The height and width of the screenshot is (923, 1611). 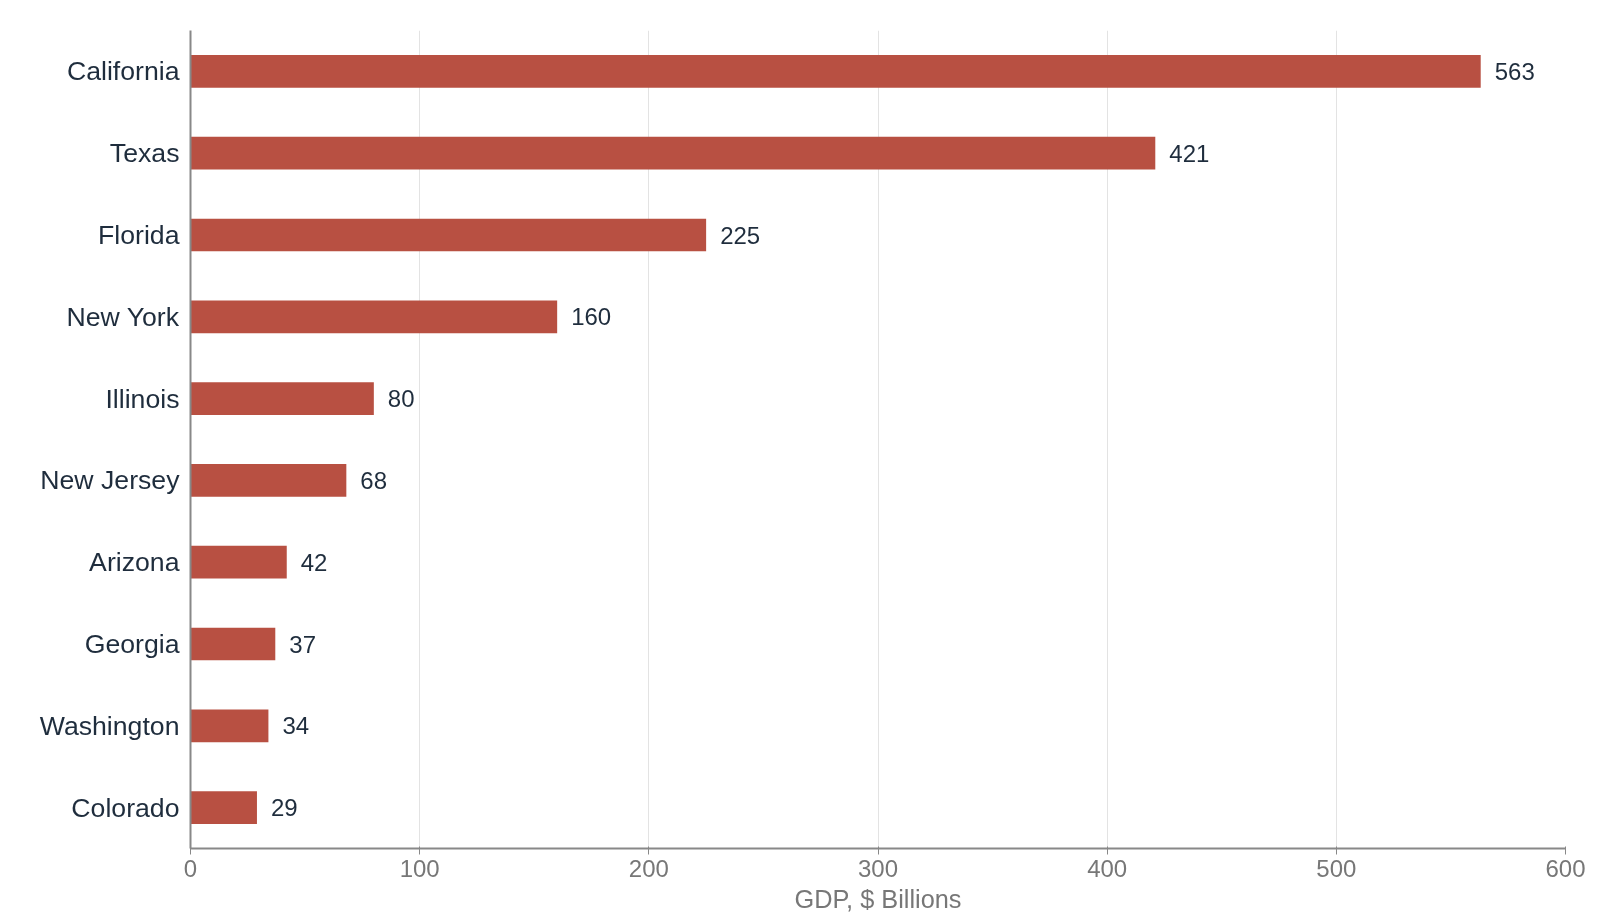 I want to click on data-label: 80, so click(x=401, y=399).